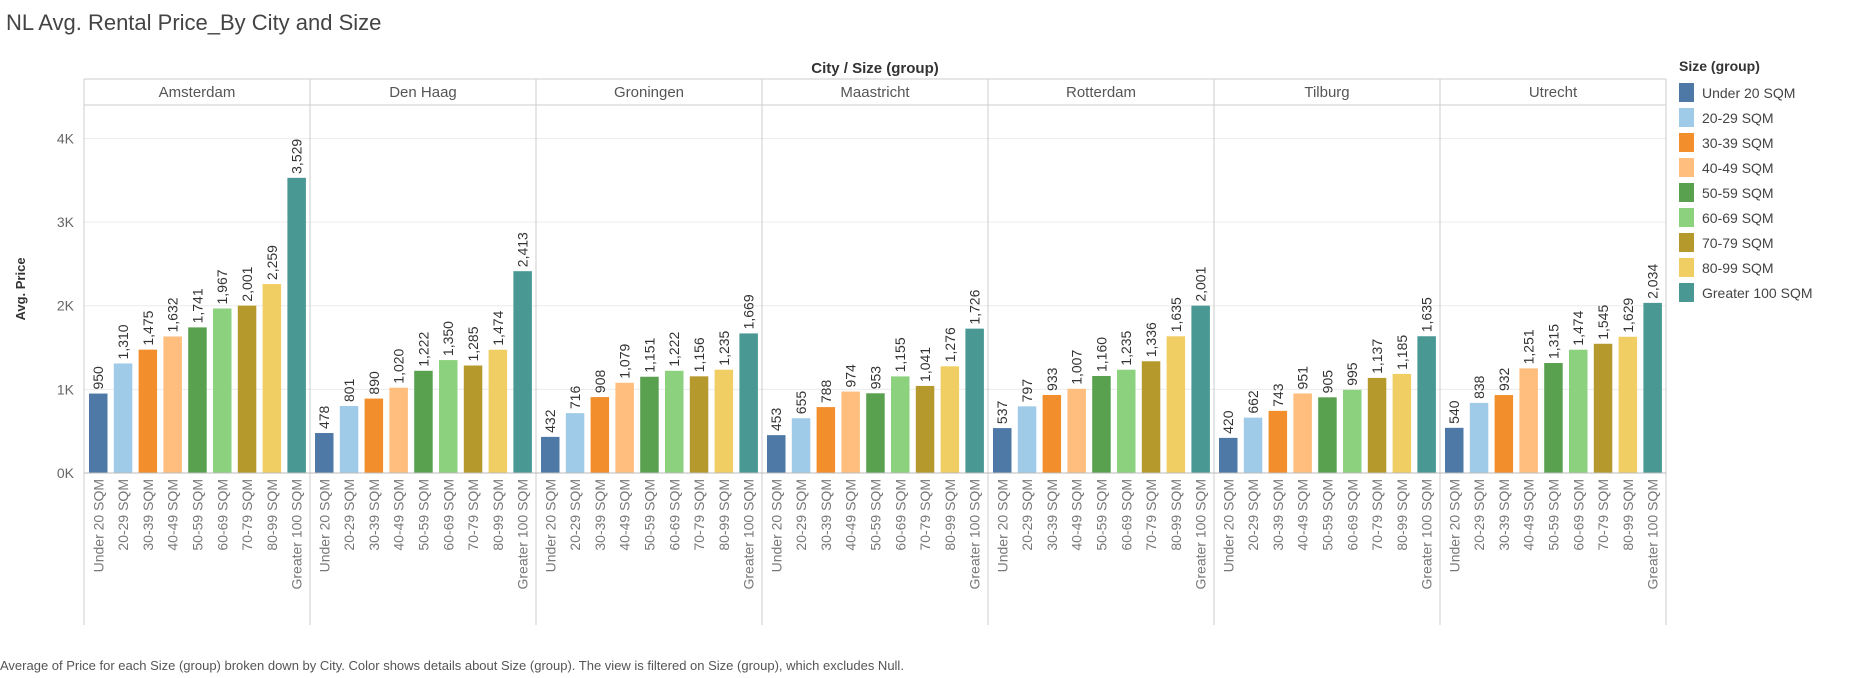  I want to click on legend-item: 30-39 SQM, so click(1746, 142).